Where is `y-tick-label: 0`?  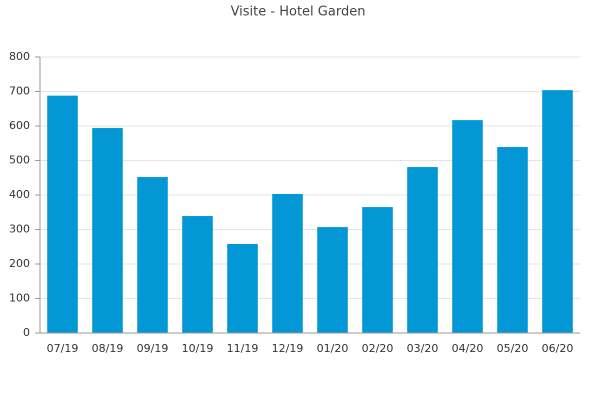 y-tick-label: 0 is located at coordinates (26, 332).